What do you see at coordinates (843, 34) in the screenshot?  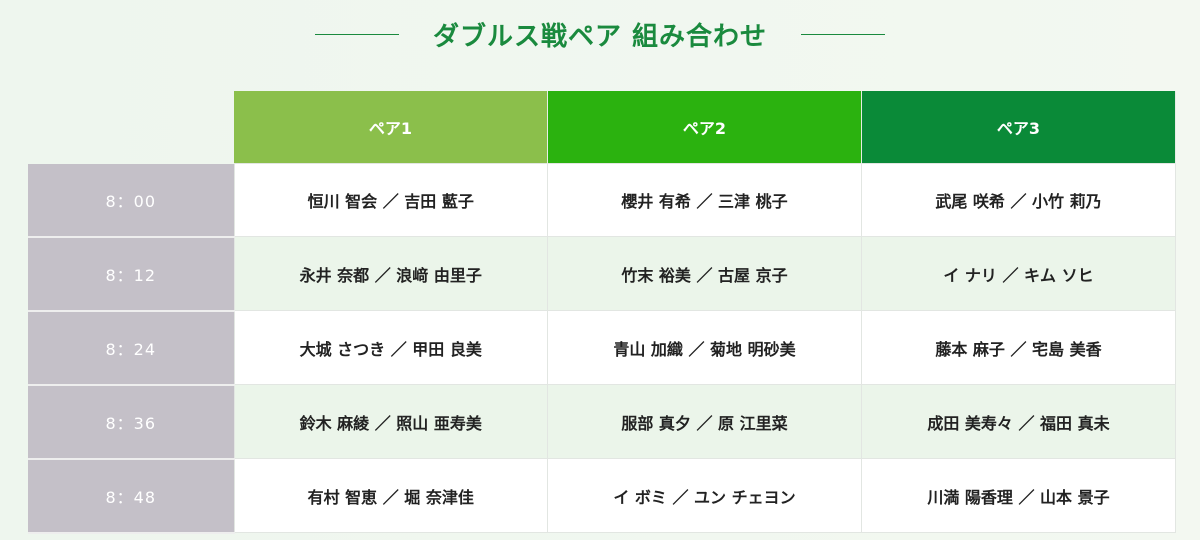 I see `title-divider-right` at bounding box center [843, 34].